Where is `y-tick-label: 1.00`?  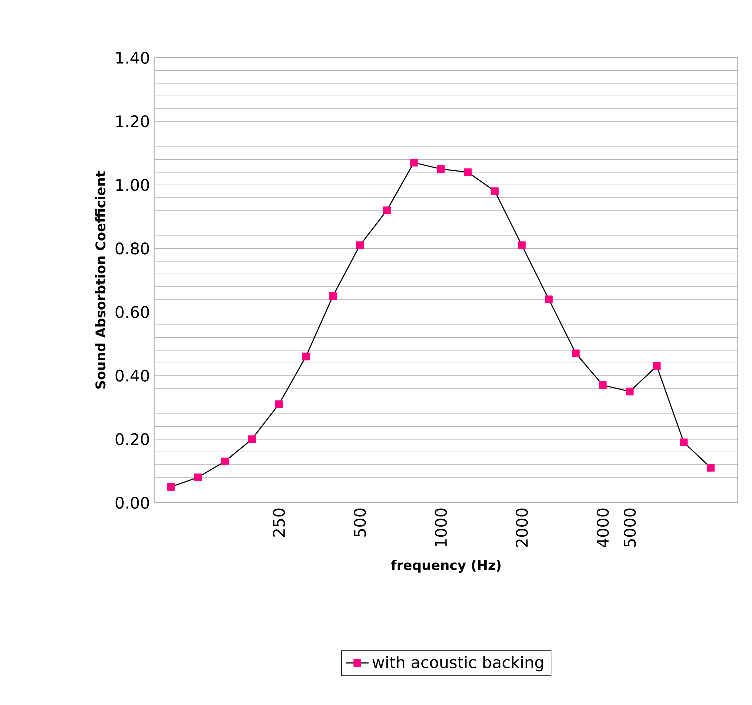
y-tick-label: 1.00 is located at coordinates (133, 185).